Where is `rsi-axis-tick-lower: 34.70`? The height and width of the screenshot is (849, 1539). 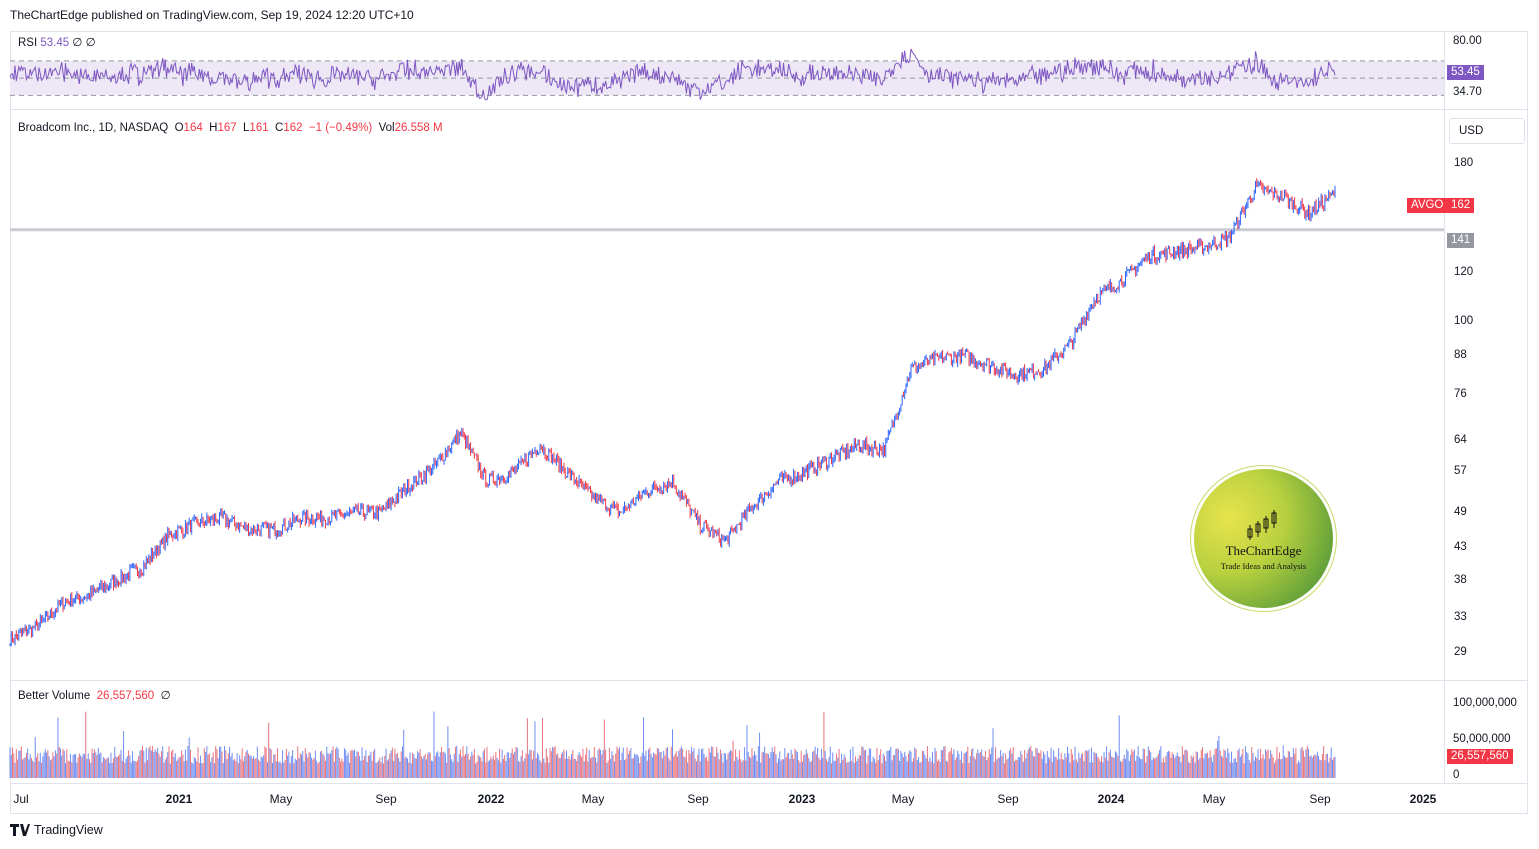 rsi-axis-tick-lower: 34.70 is located at coordinates (1467, 92).